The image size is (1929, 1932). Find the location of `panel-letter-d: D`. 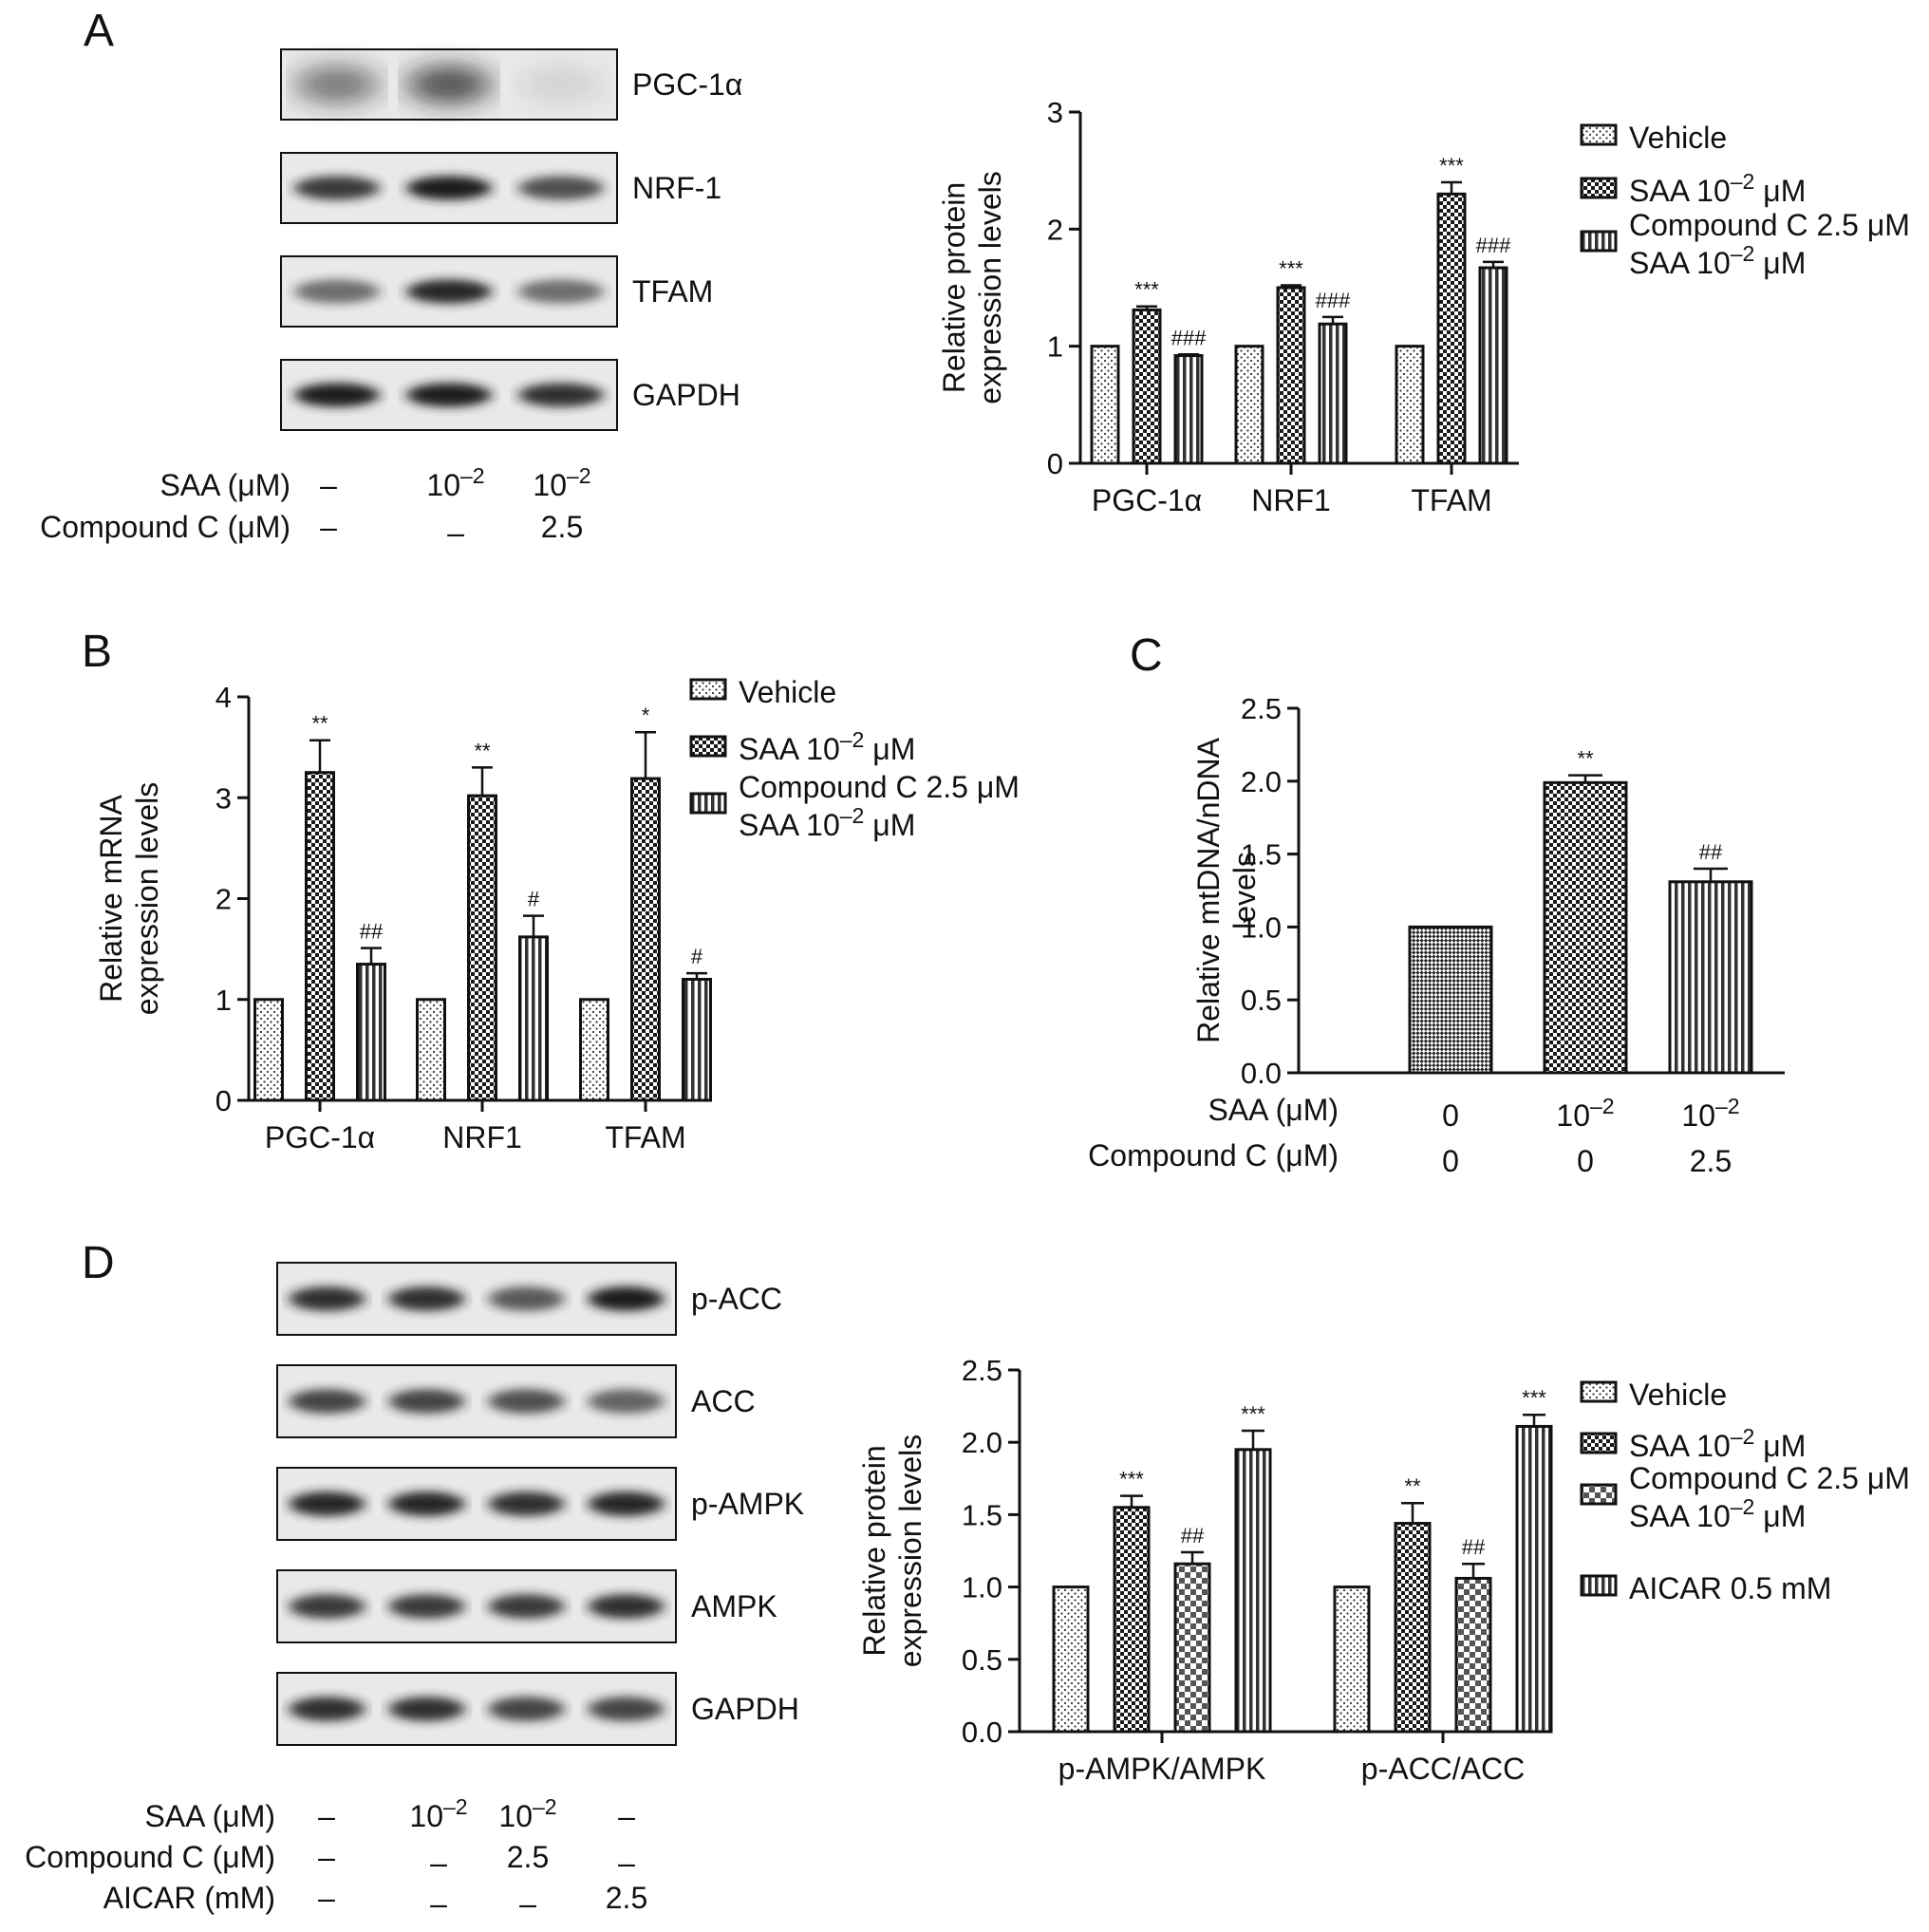

panel-letter-d: D is located at coordinates (98, 1263).